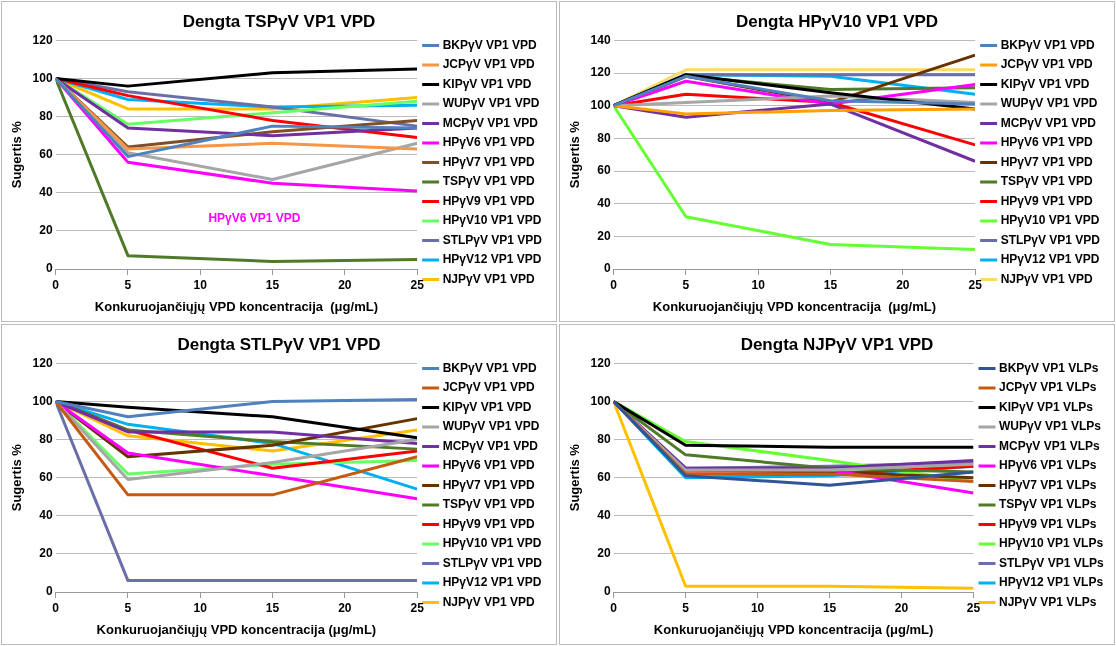 This screenshot has width=1116, height=646. Describe the element at coordinates (1050, 445) in the screenshot. I see `legend-label: MCPγV VP1 VLPs` at that location.